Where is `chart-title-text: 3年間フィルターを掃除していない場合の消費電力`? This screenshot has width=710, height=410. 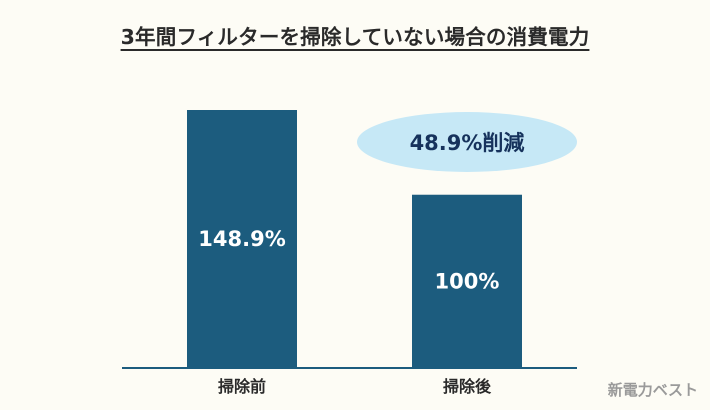
chart-title-text: 3年間フィルターを掃除していない場合の消費電力 is located at coordinates (355, 37).